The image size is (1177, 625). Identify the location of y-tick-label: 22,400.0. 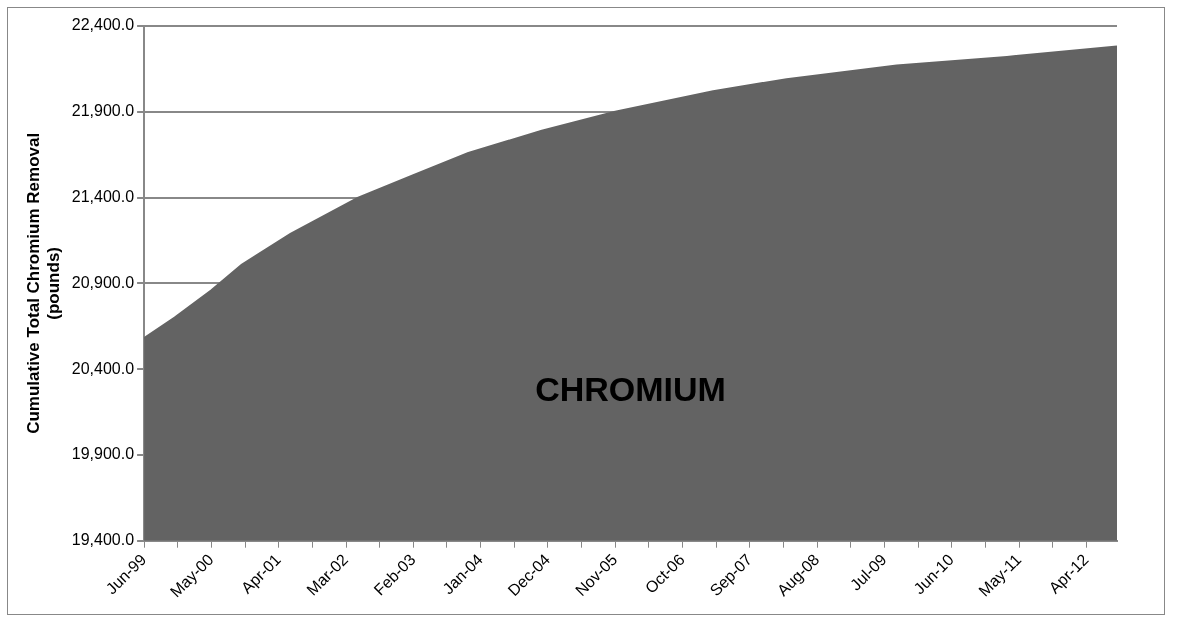
(103, 25).